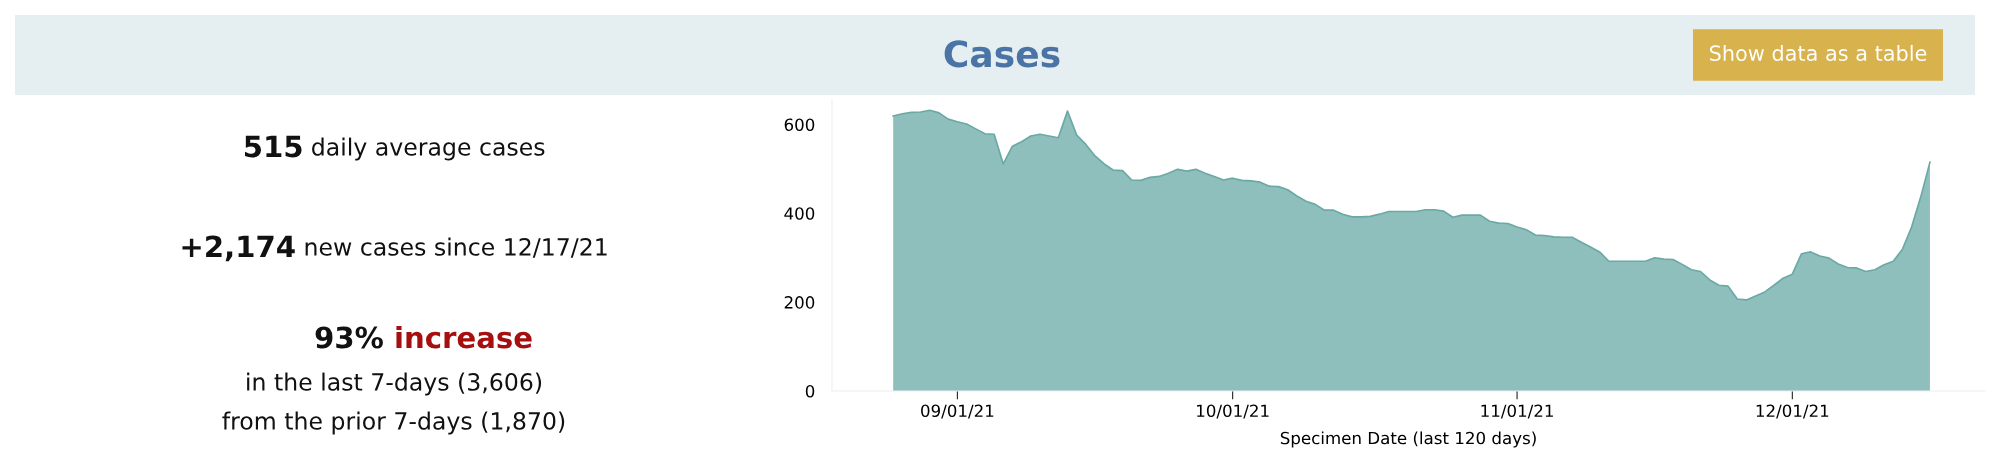 The width and height of the screenshot is (1992, 472). I want to click on y-tick-label: 600, so click(799, 124).